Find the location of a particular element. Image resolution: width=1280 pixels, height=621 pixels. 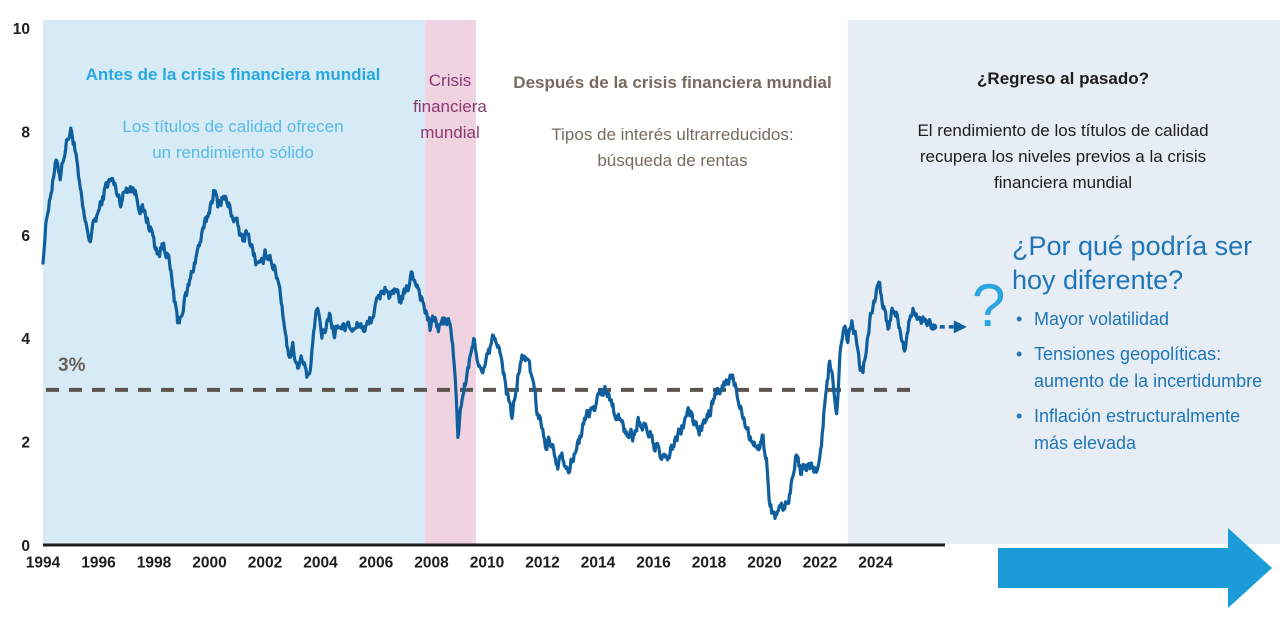

x-tick-label: 2006 is located at coordinates (376, 563).